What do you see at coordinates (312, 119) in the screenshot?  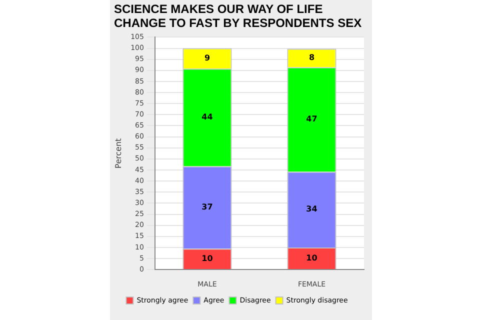 I see `data-label: 47` at bounding box center [312, 119].